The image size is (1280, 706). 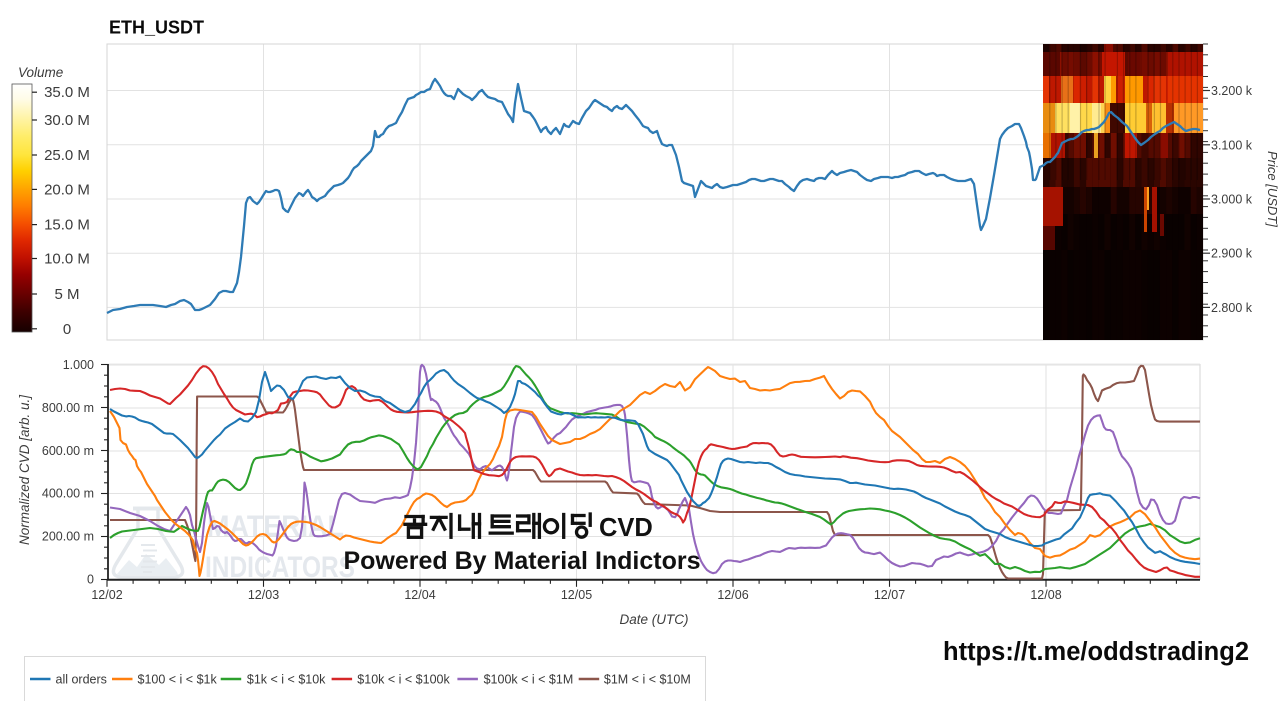 I want to click on svg-text: MATERIAL, so click(x=275, y=526).